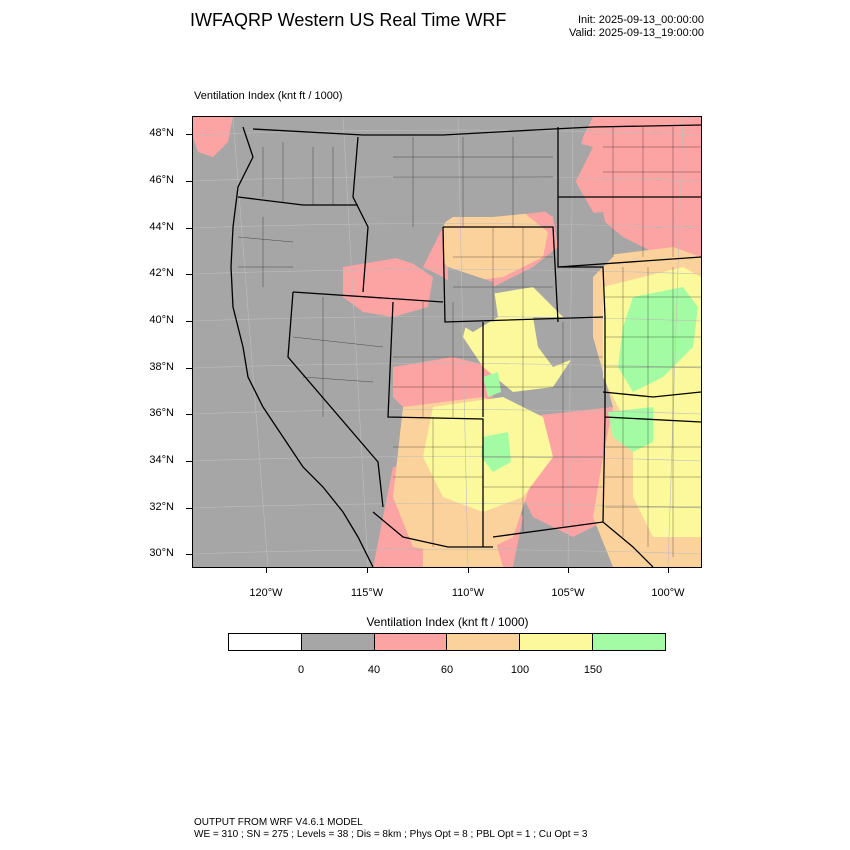  Describe the element at coordinates (268, 96) in the screenshot. I see `field-label: Ventilation Index (knt ft / 1000)` at that location.